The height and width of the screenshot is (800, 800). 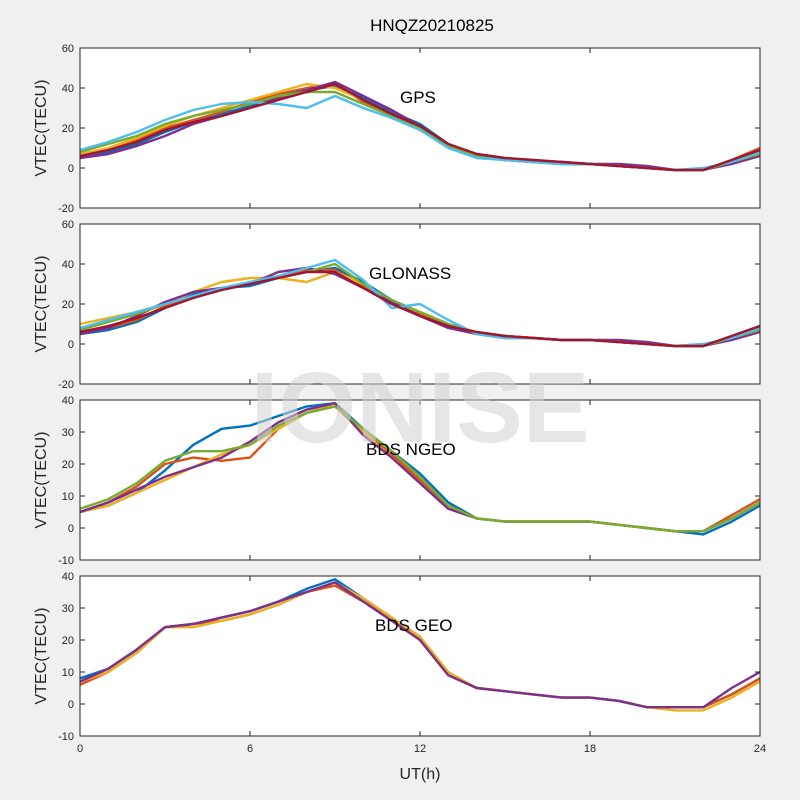 What do you see at coordinates (760, 749) in the screenshot?
I see `x-tick-label: 24` at bounding box center [760, 749].